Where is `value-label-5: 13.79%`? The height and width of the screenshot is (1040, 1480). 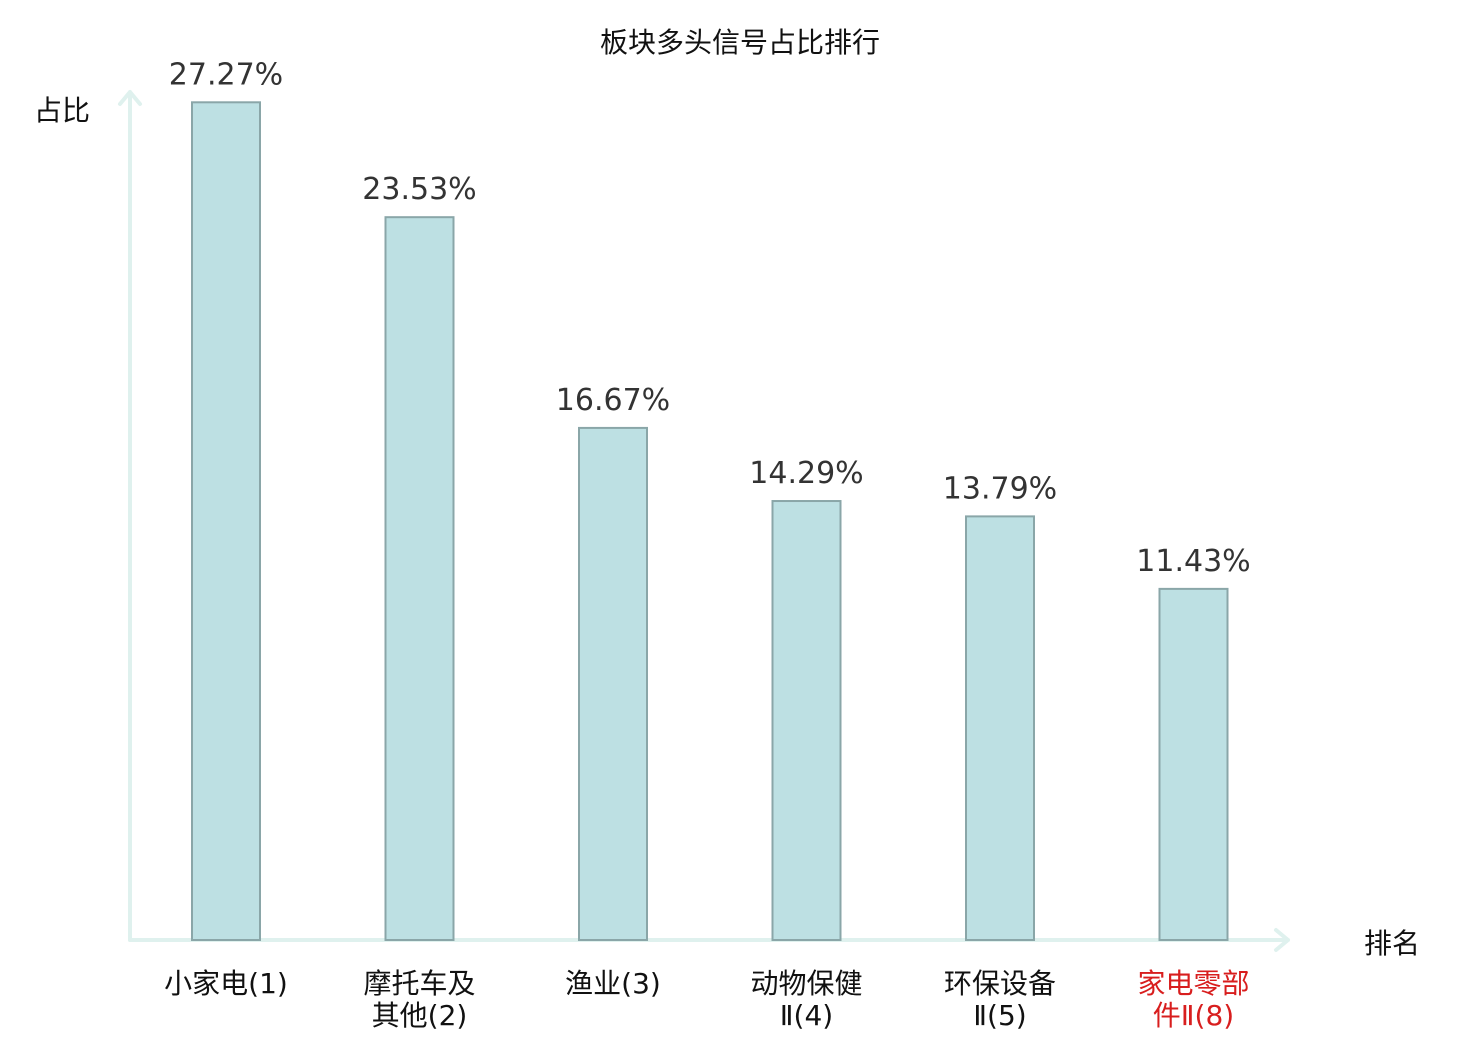 value-label-5: 13.79% is located at coordinates (1000, 488).